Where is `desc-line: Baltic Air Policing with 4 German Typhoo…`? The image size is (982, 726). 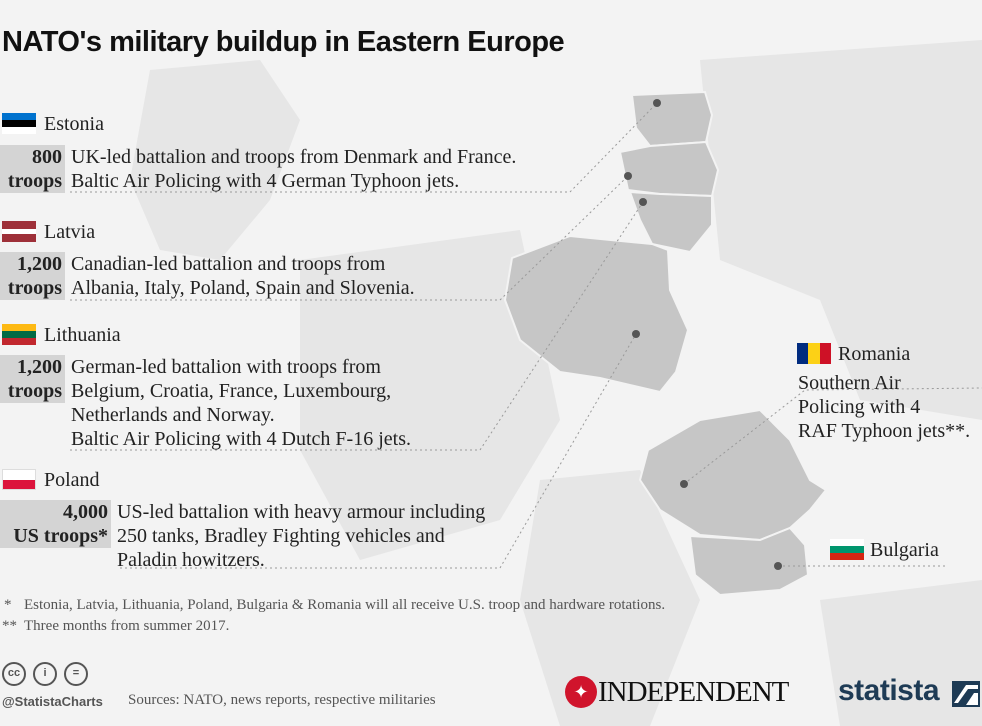
desc-line: Baltic Air Policing with 4 German Typhoo… is located at coordinates (265, 181).